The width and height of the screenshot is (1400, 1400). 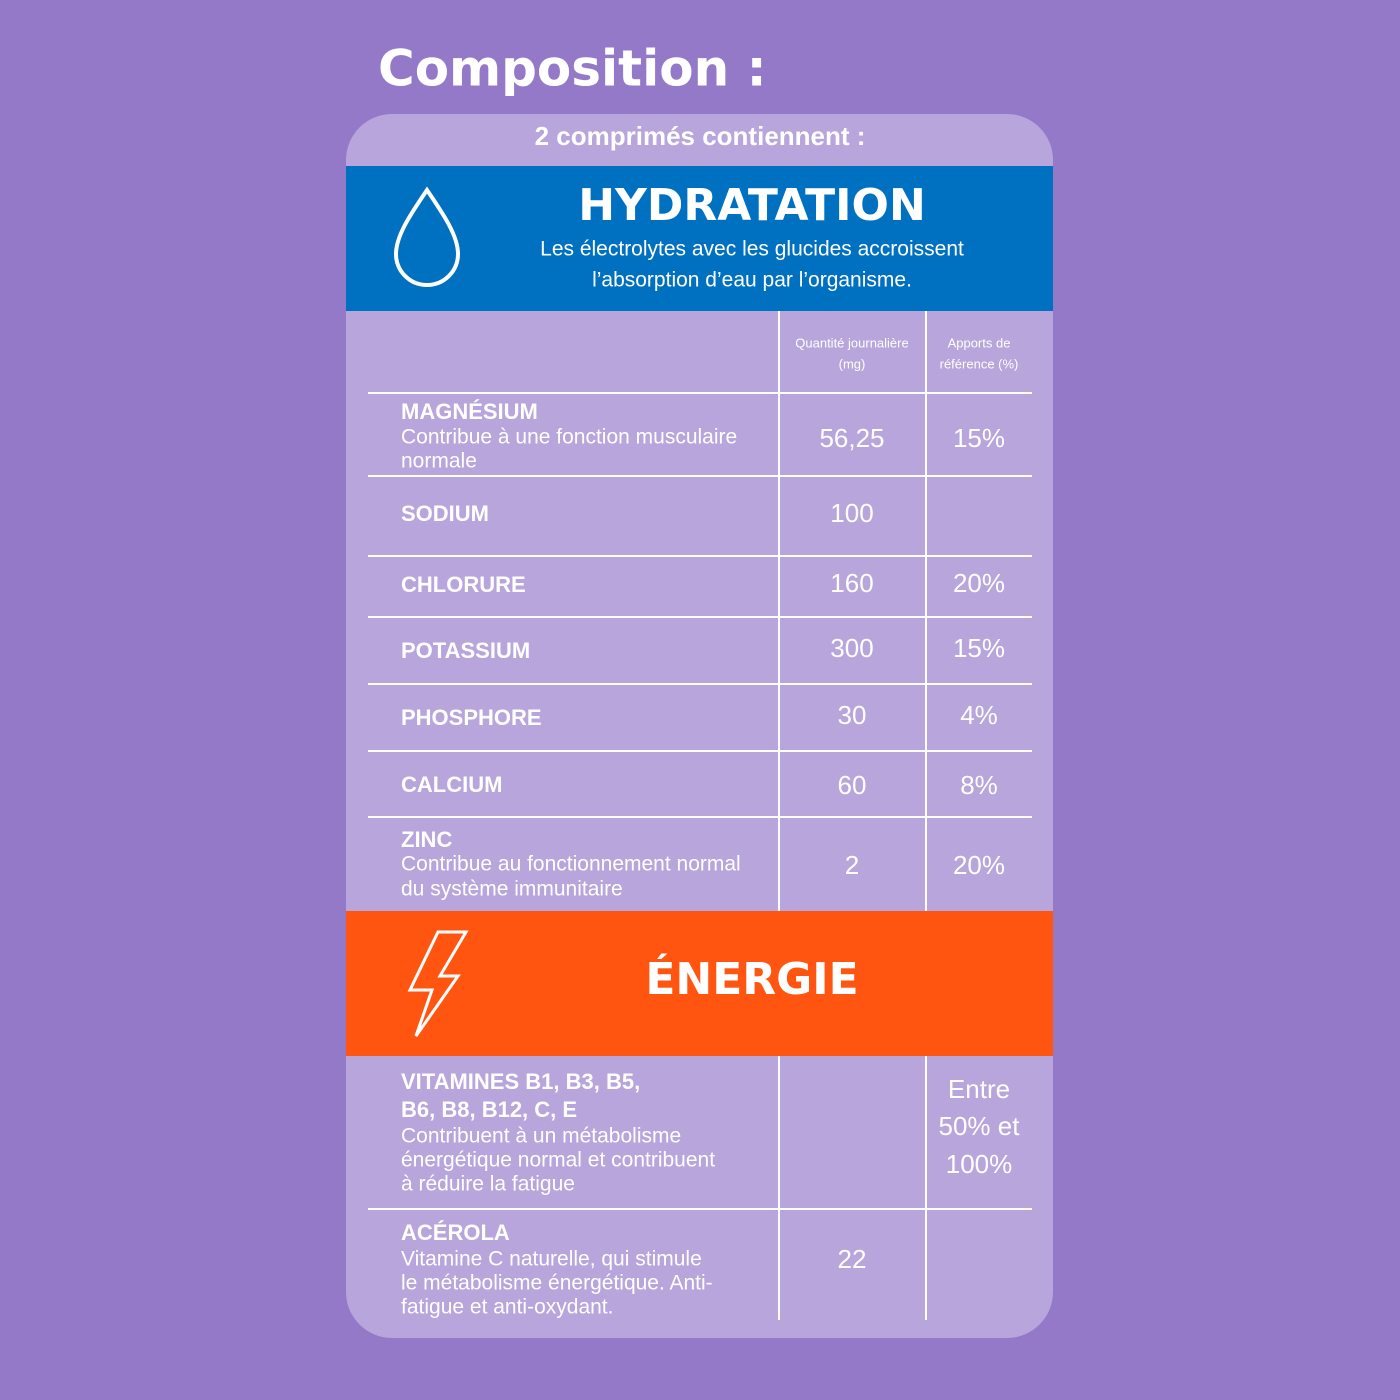 What do you see at coordinates (851, 438) in the screenshot?
I see `quantity-value: 56,25` at bounding box center [851, 438].